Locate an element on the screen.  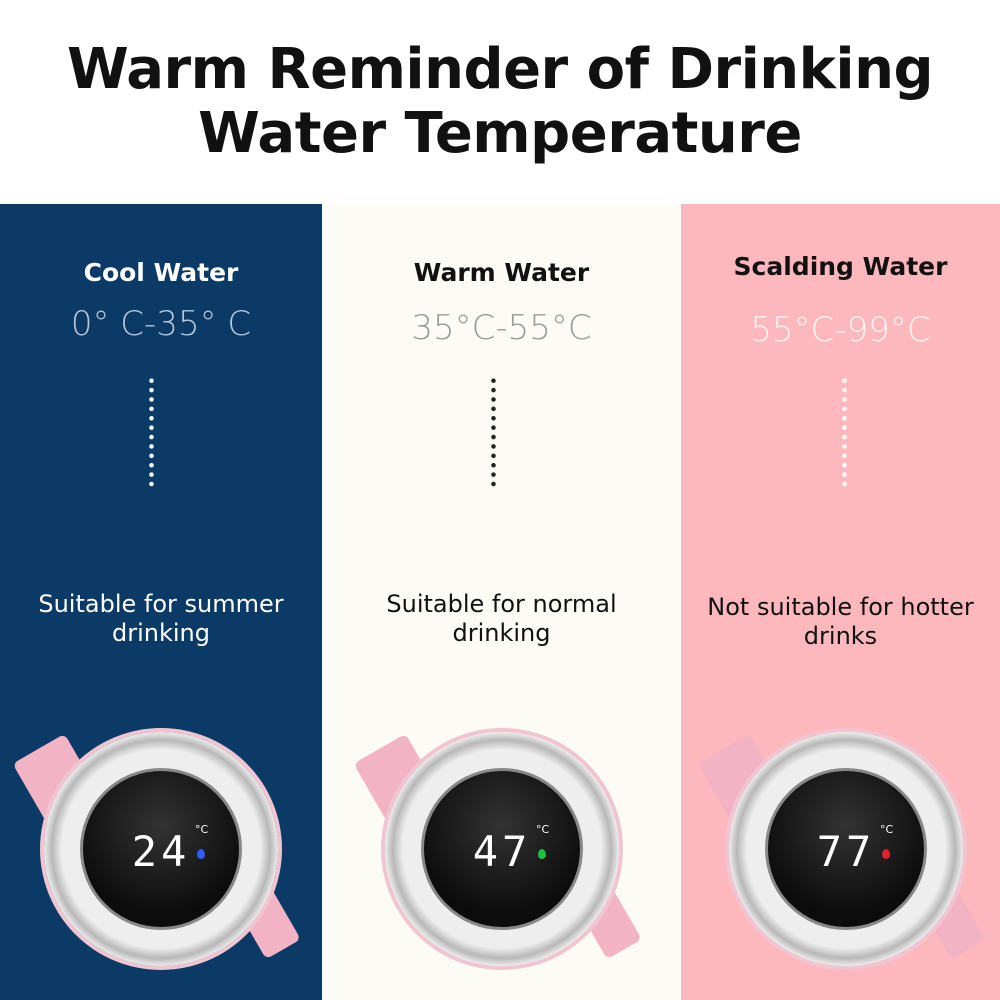
temperature-reading: 24 is located at coordinates (161, 851).